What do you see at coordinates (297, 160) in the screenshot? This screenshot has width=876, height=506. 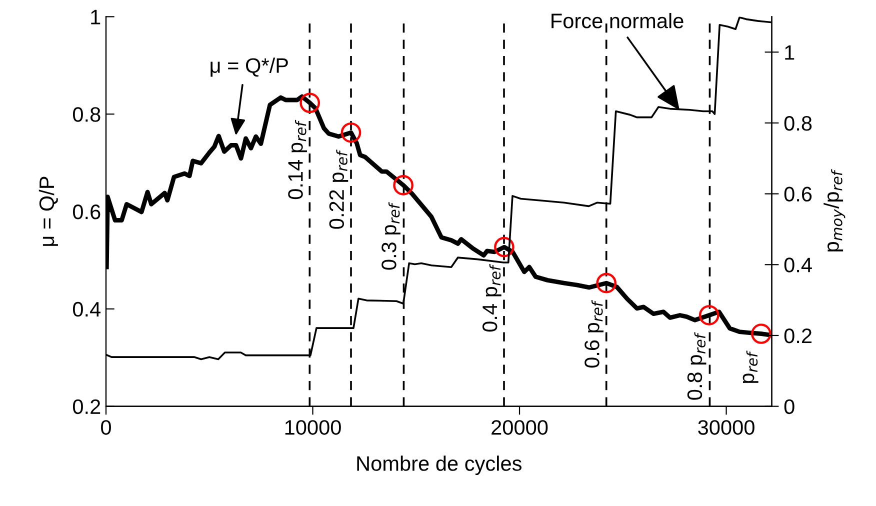 I see `annotation: 0.14 p$_{ref}$` at bounding box center [297, 160].